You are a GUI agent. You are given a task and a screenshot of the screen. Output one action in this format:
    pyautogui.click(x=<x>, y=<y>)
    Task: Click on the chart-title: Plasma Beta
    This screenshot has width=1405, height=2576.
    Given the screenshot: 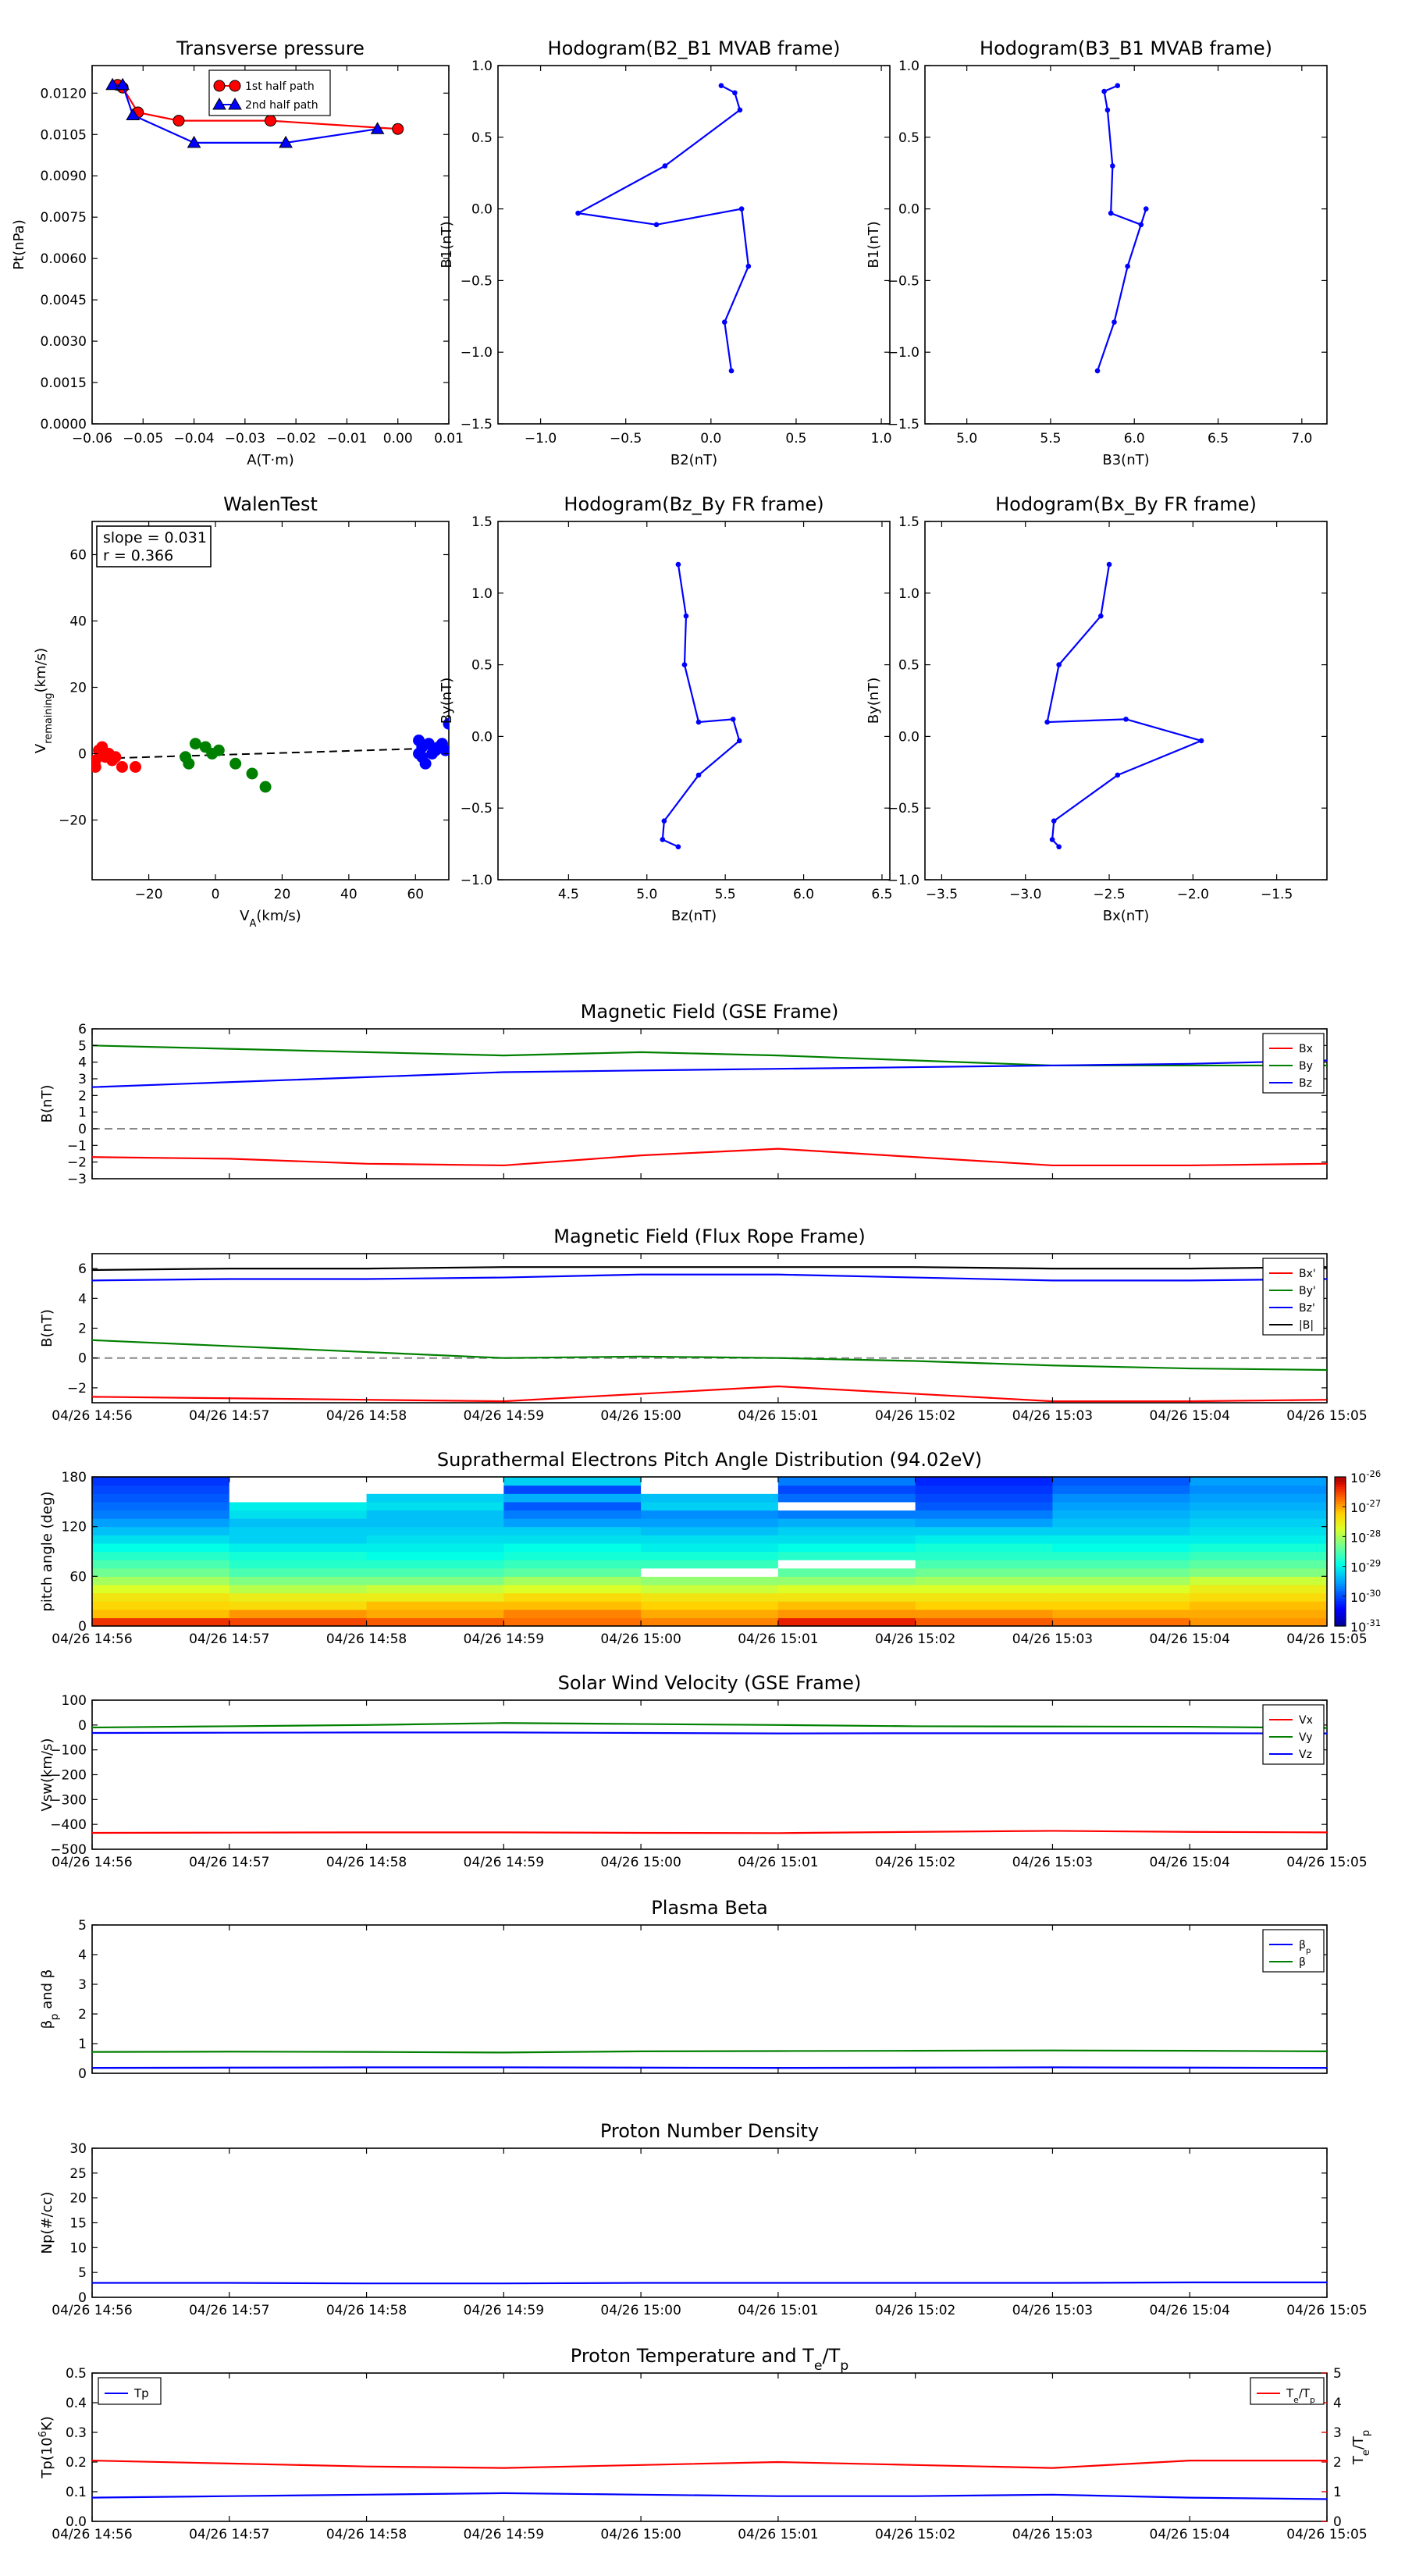 What is the action you would take?
    pyautogui.click(x=709, y=1908)
    